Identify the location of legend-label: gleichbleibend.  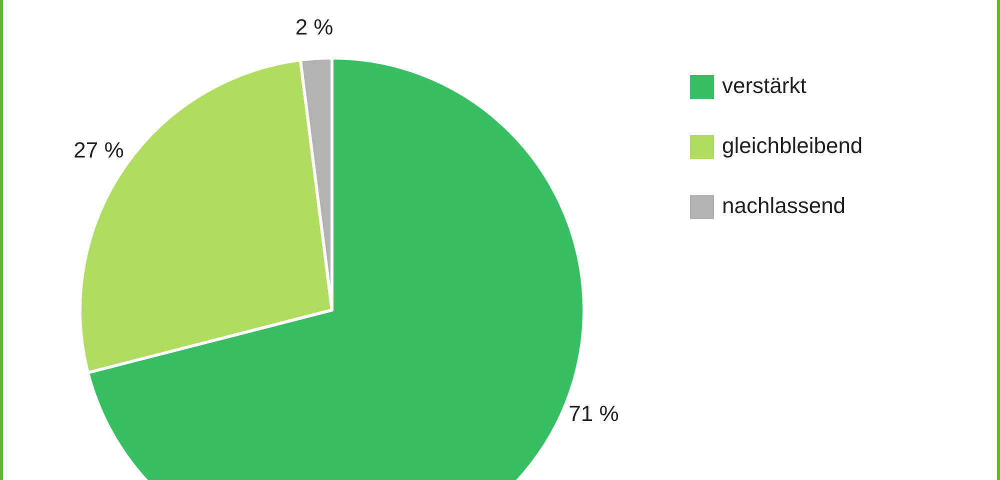
(792, 145).